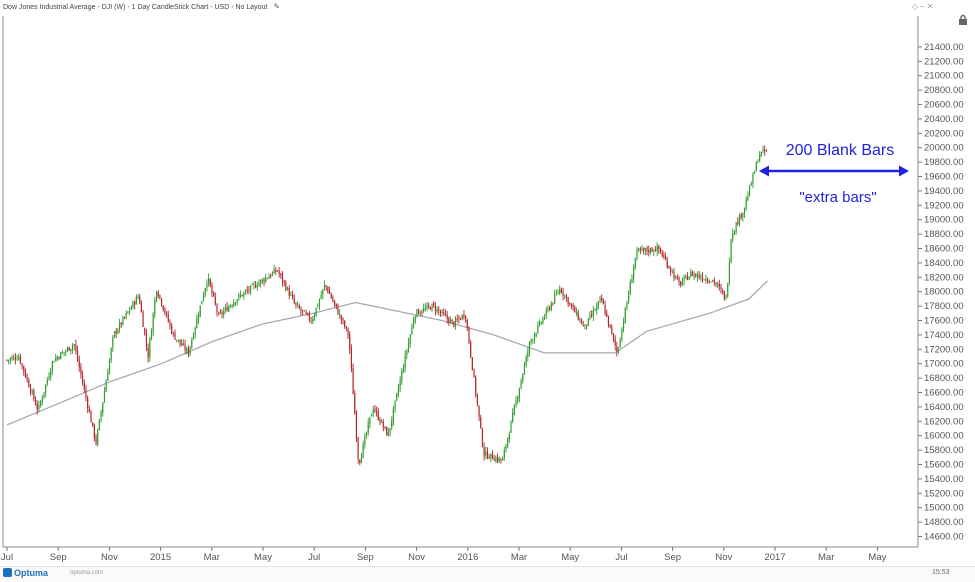  What do you see at coordinates (944, 249) in the screenshot?
I see `y-tick-label: 18600.00` at bounding box center [944, 249].